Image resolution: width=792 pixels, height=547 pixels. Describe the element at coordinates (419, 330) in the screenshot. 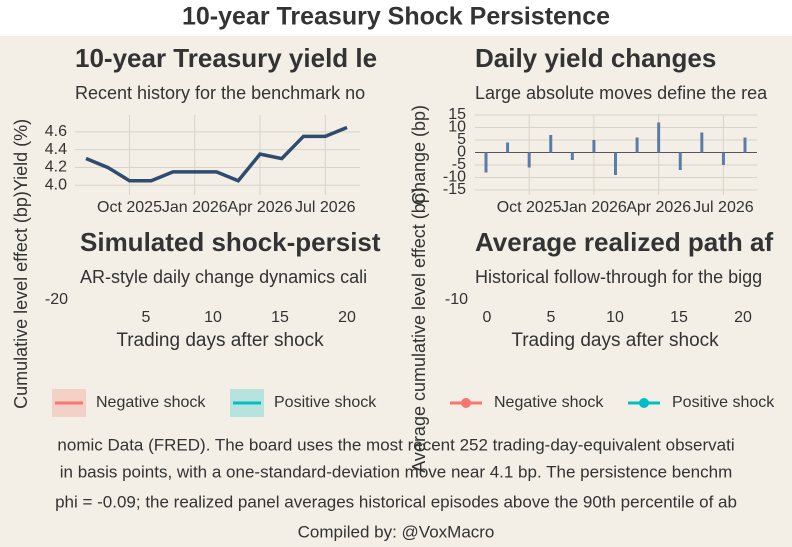

I see `y-axis-label: Average cumulative level effect (bp)` at that location.